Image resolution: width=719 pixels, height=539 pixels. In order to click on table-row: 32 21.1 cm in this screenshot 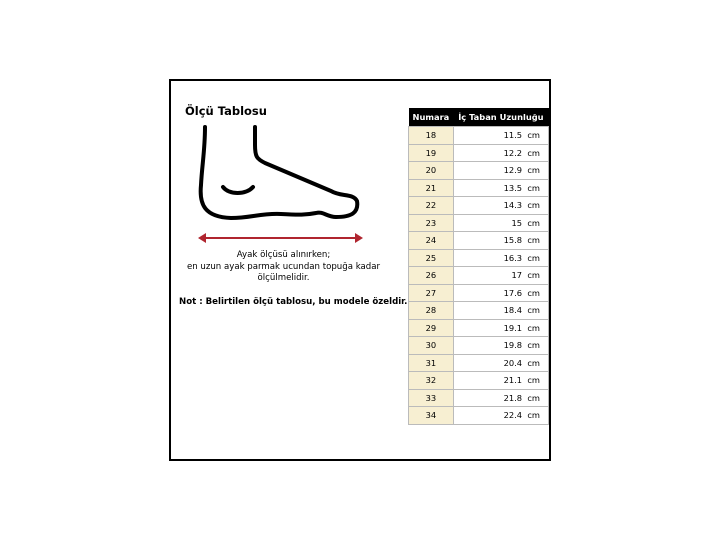, I will do `click(479, 380)`.